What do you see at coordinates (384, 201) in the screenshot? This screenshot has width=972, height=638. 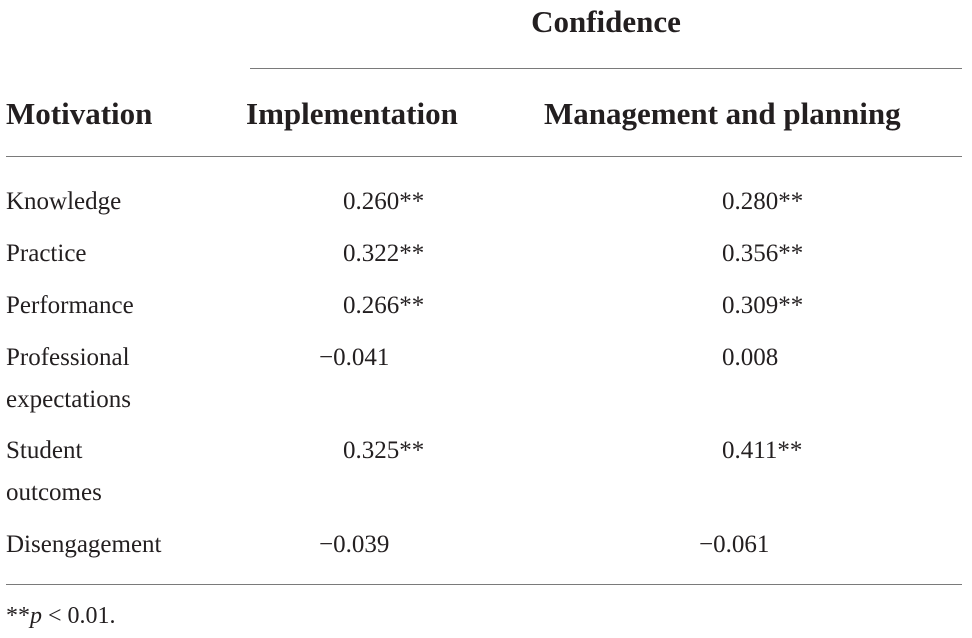 I see `cell-implementation: 0.260**` at bounding box center [384, 201].